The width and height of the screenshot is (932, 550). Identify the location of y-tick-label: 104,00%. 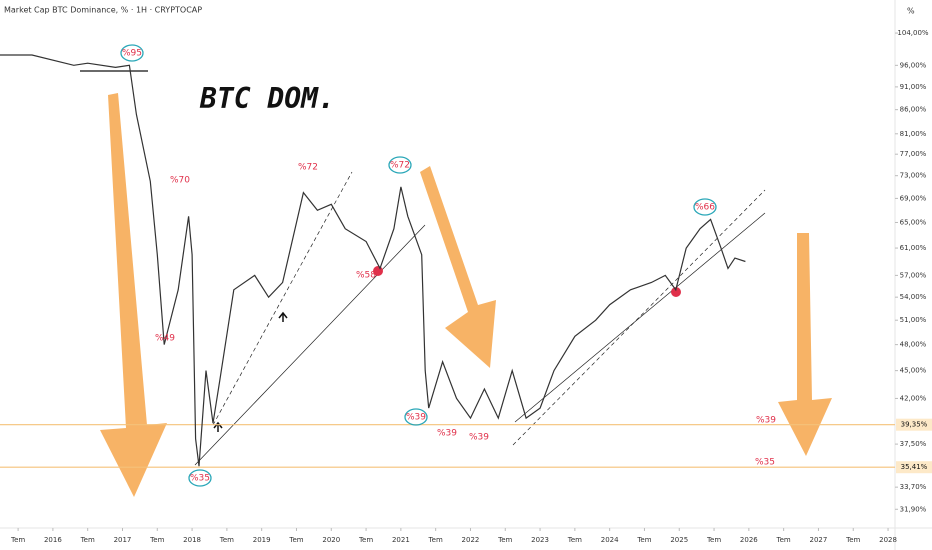
(912, 33).